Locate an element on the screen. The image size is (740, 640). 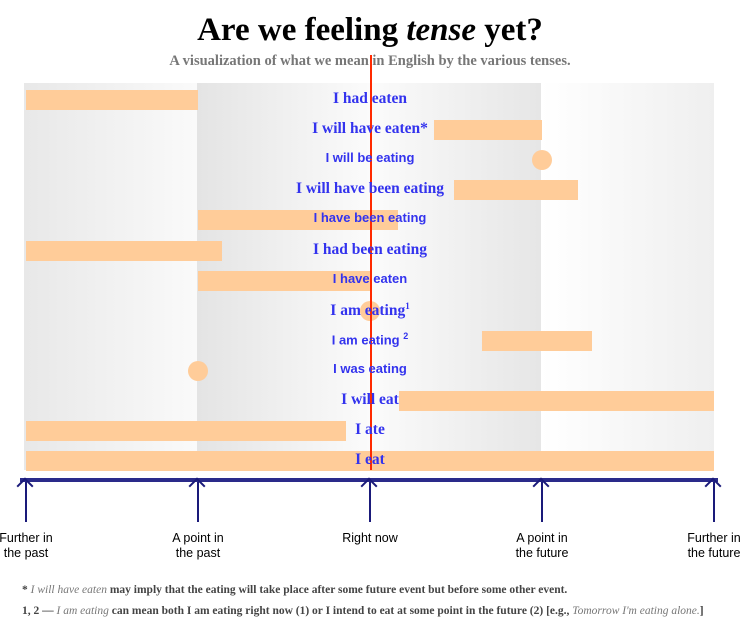
tense-label: I will have been eating is located at coordinates (370, 189).